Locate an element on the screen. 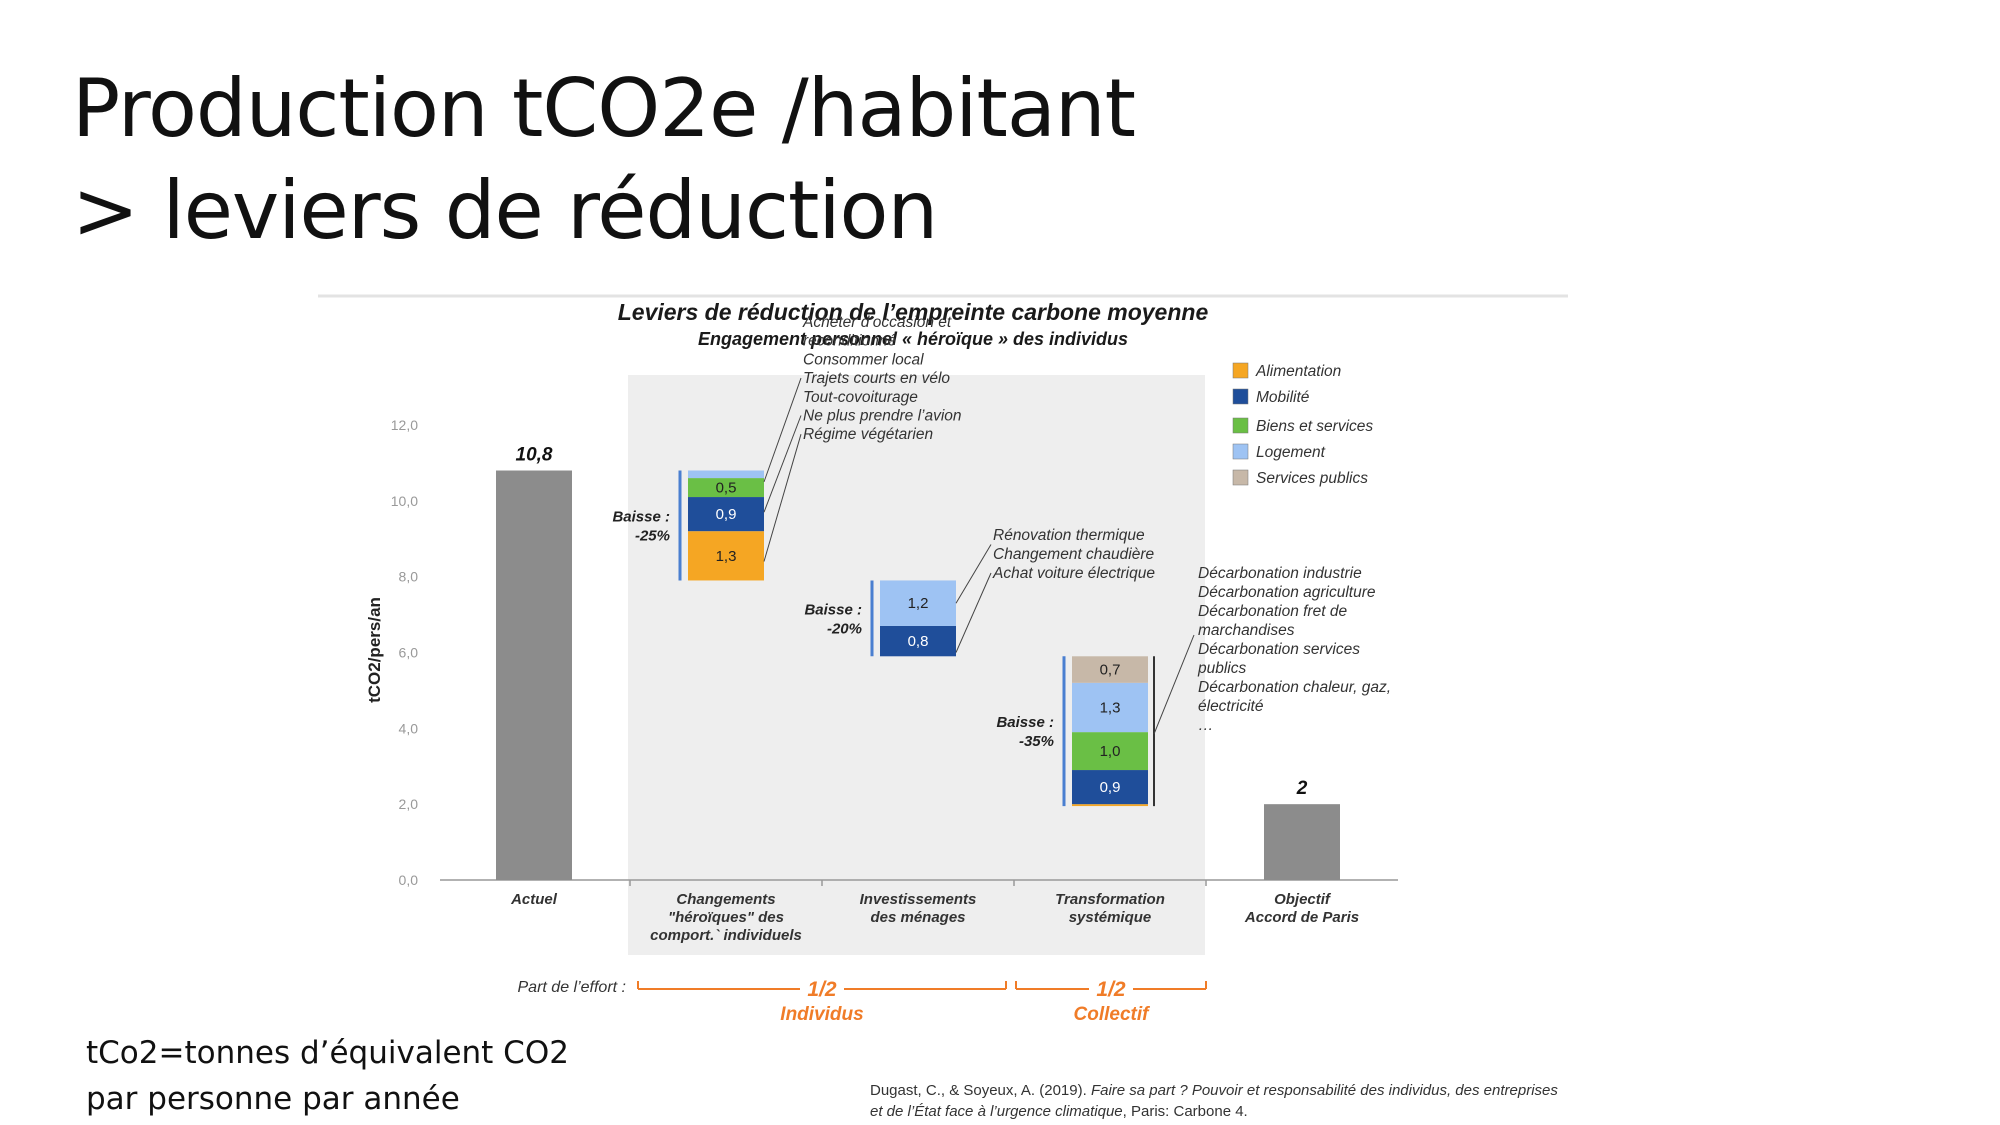 This screenshot has width=2000, height=1125. lever-annotation: Décarbonation fret de is located at coordinates (1272, 611).